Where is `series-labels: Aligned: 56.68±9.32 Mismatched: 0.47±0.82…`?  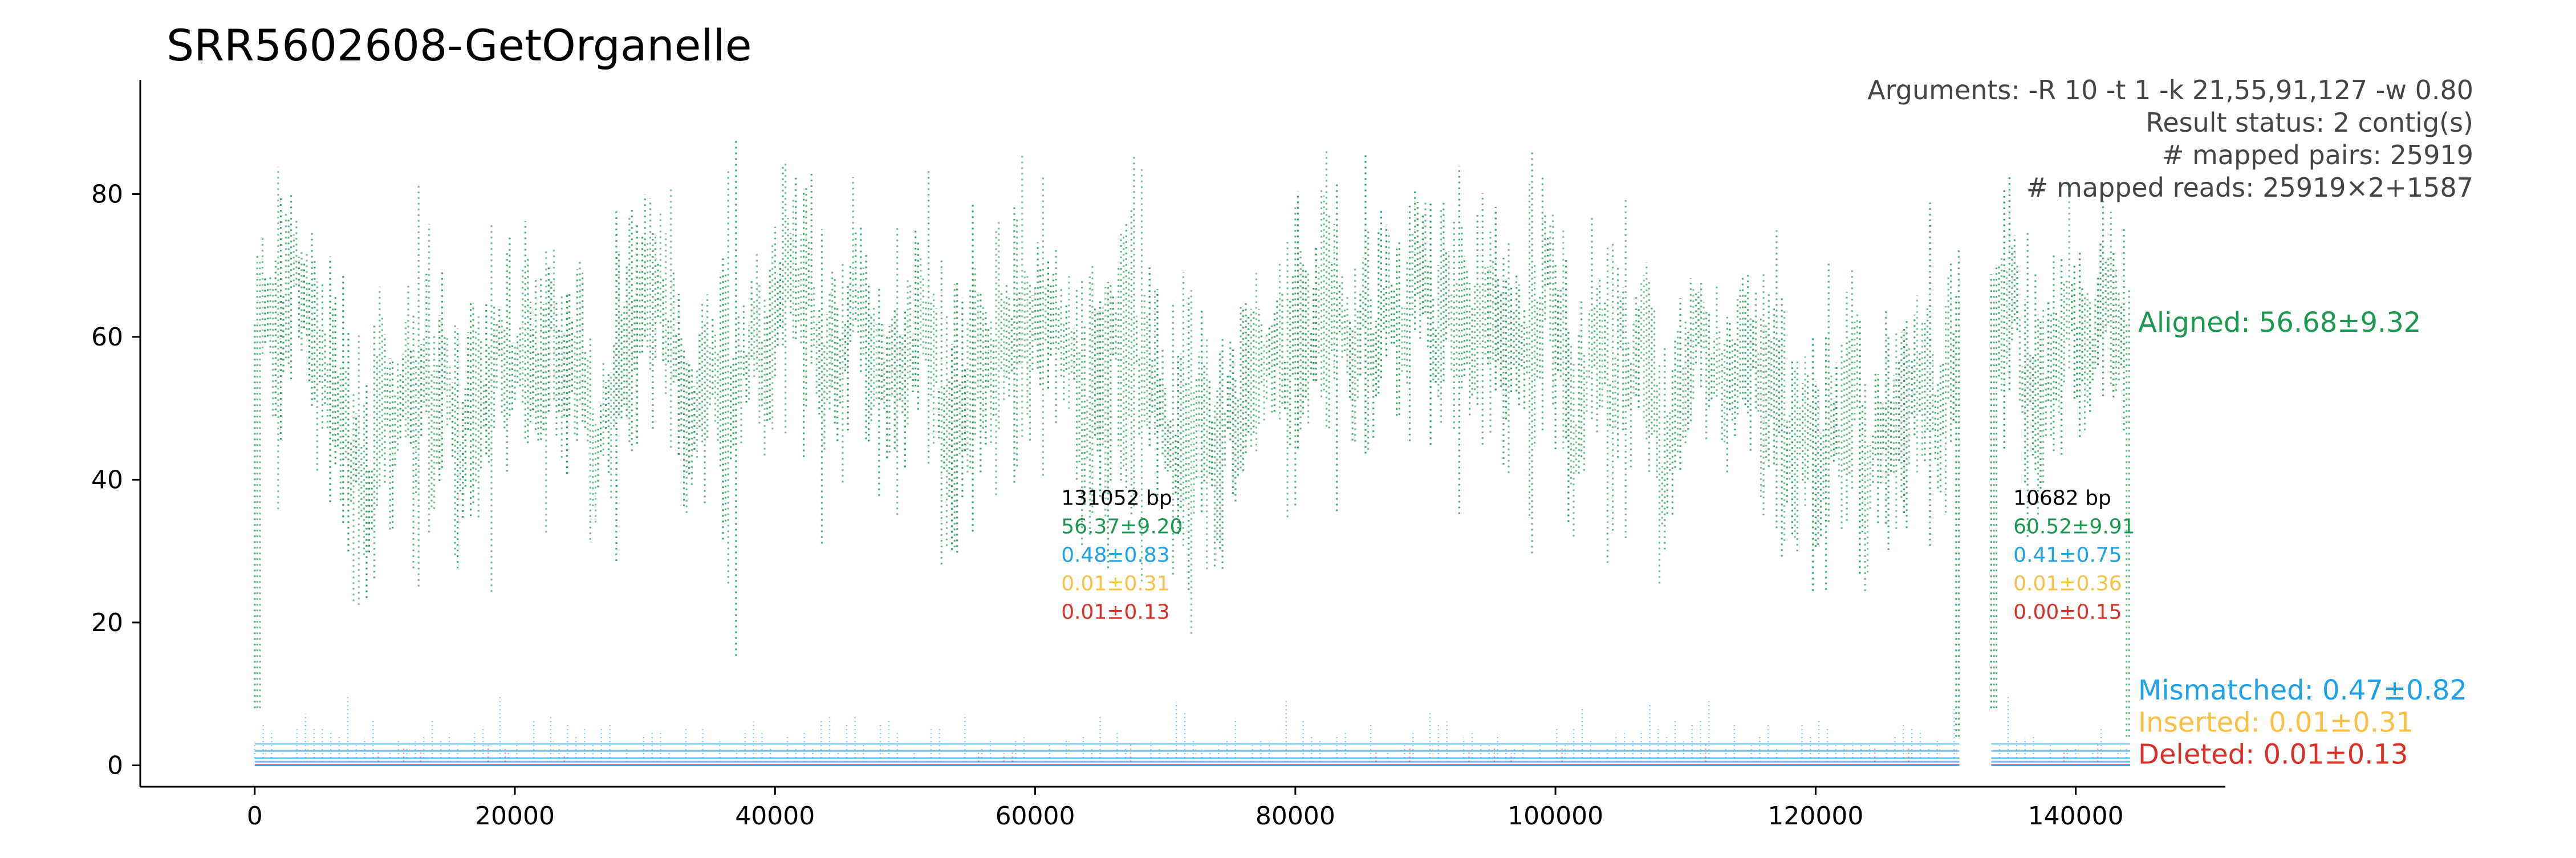 series-labels: Aligned: 56.68±9.32 Mismatched: 0.47±0.82… is located at coordinates (2302, 539).